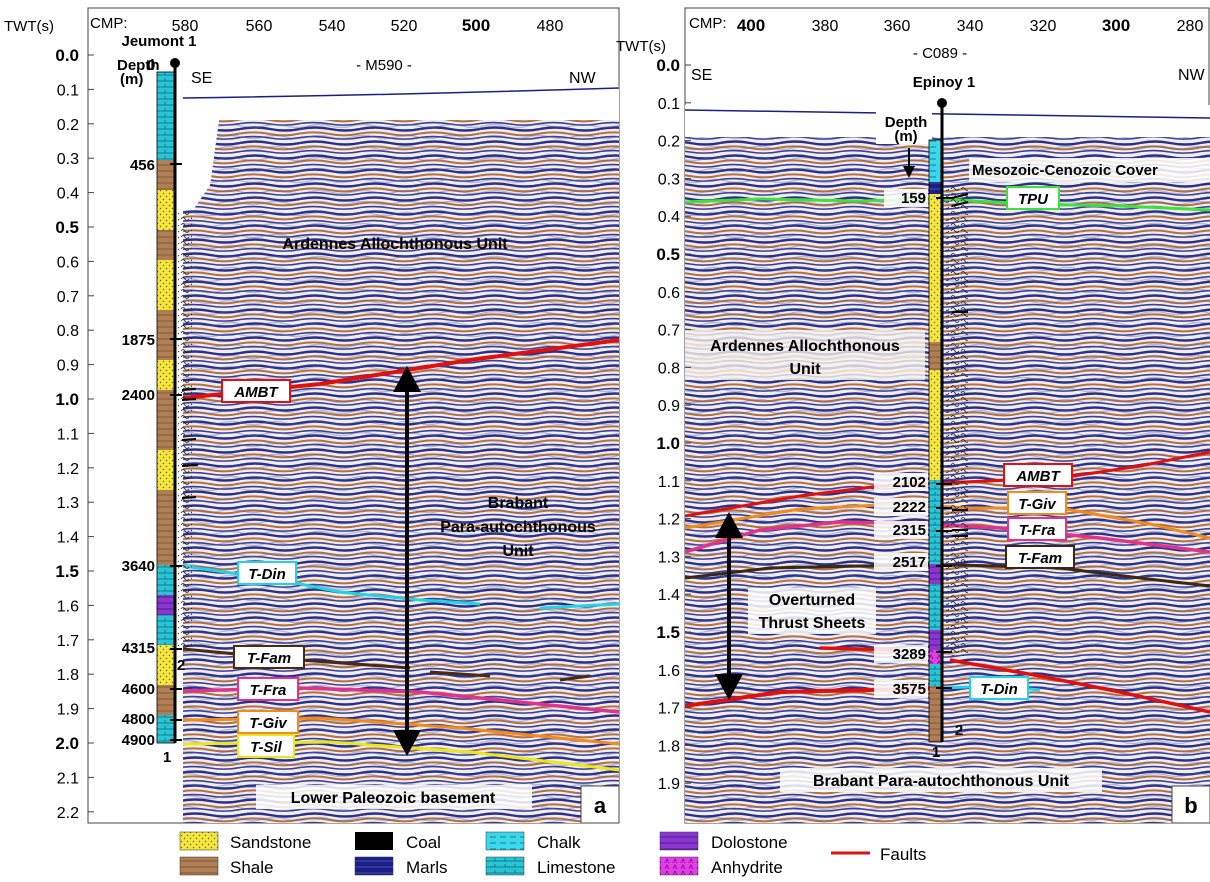 The height and width of the screenshot is (882, 1210). I want to click on panel-a-label-t-giv: T-Giv, so click(268, 723).